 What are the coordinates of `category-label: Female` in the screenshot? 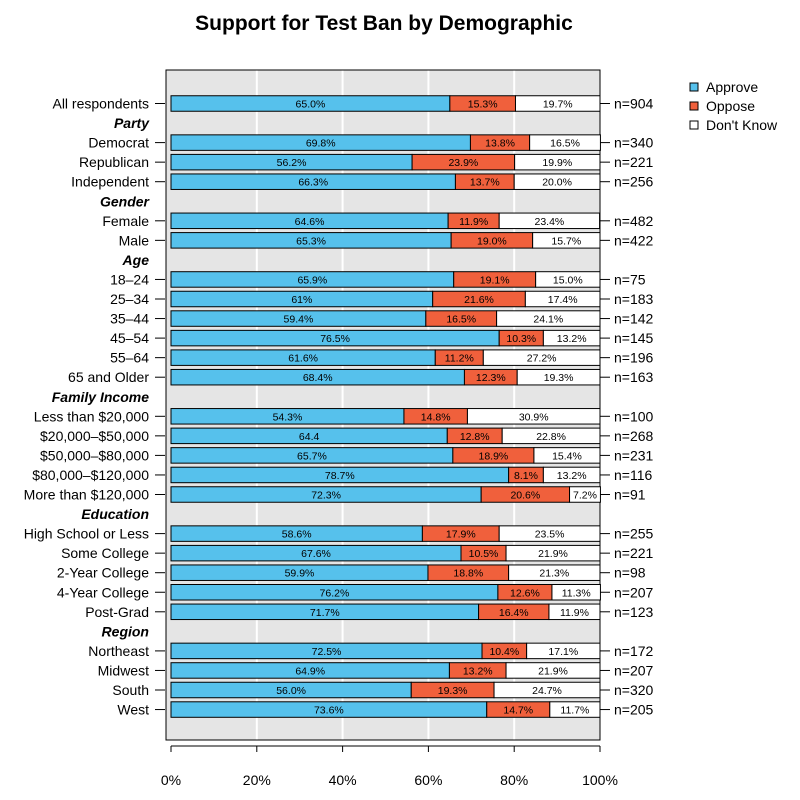 It's located at (125, 221).